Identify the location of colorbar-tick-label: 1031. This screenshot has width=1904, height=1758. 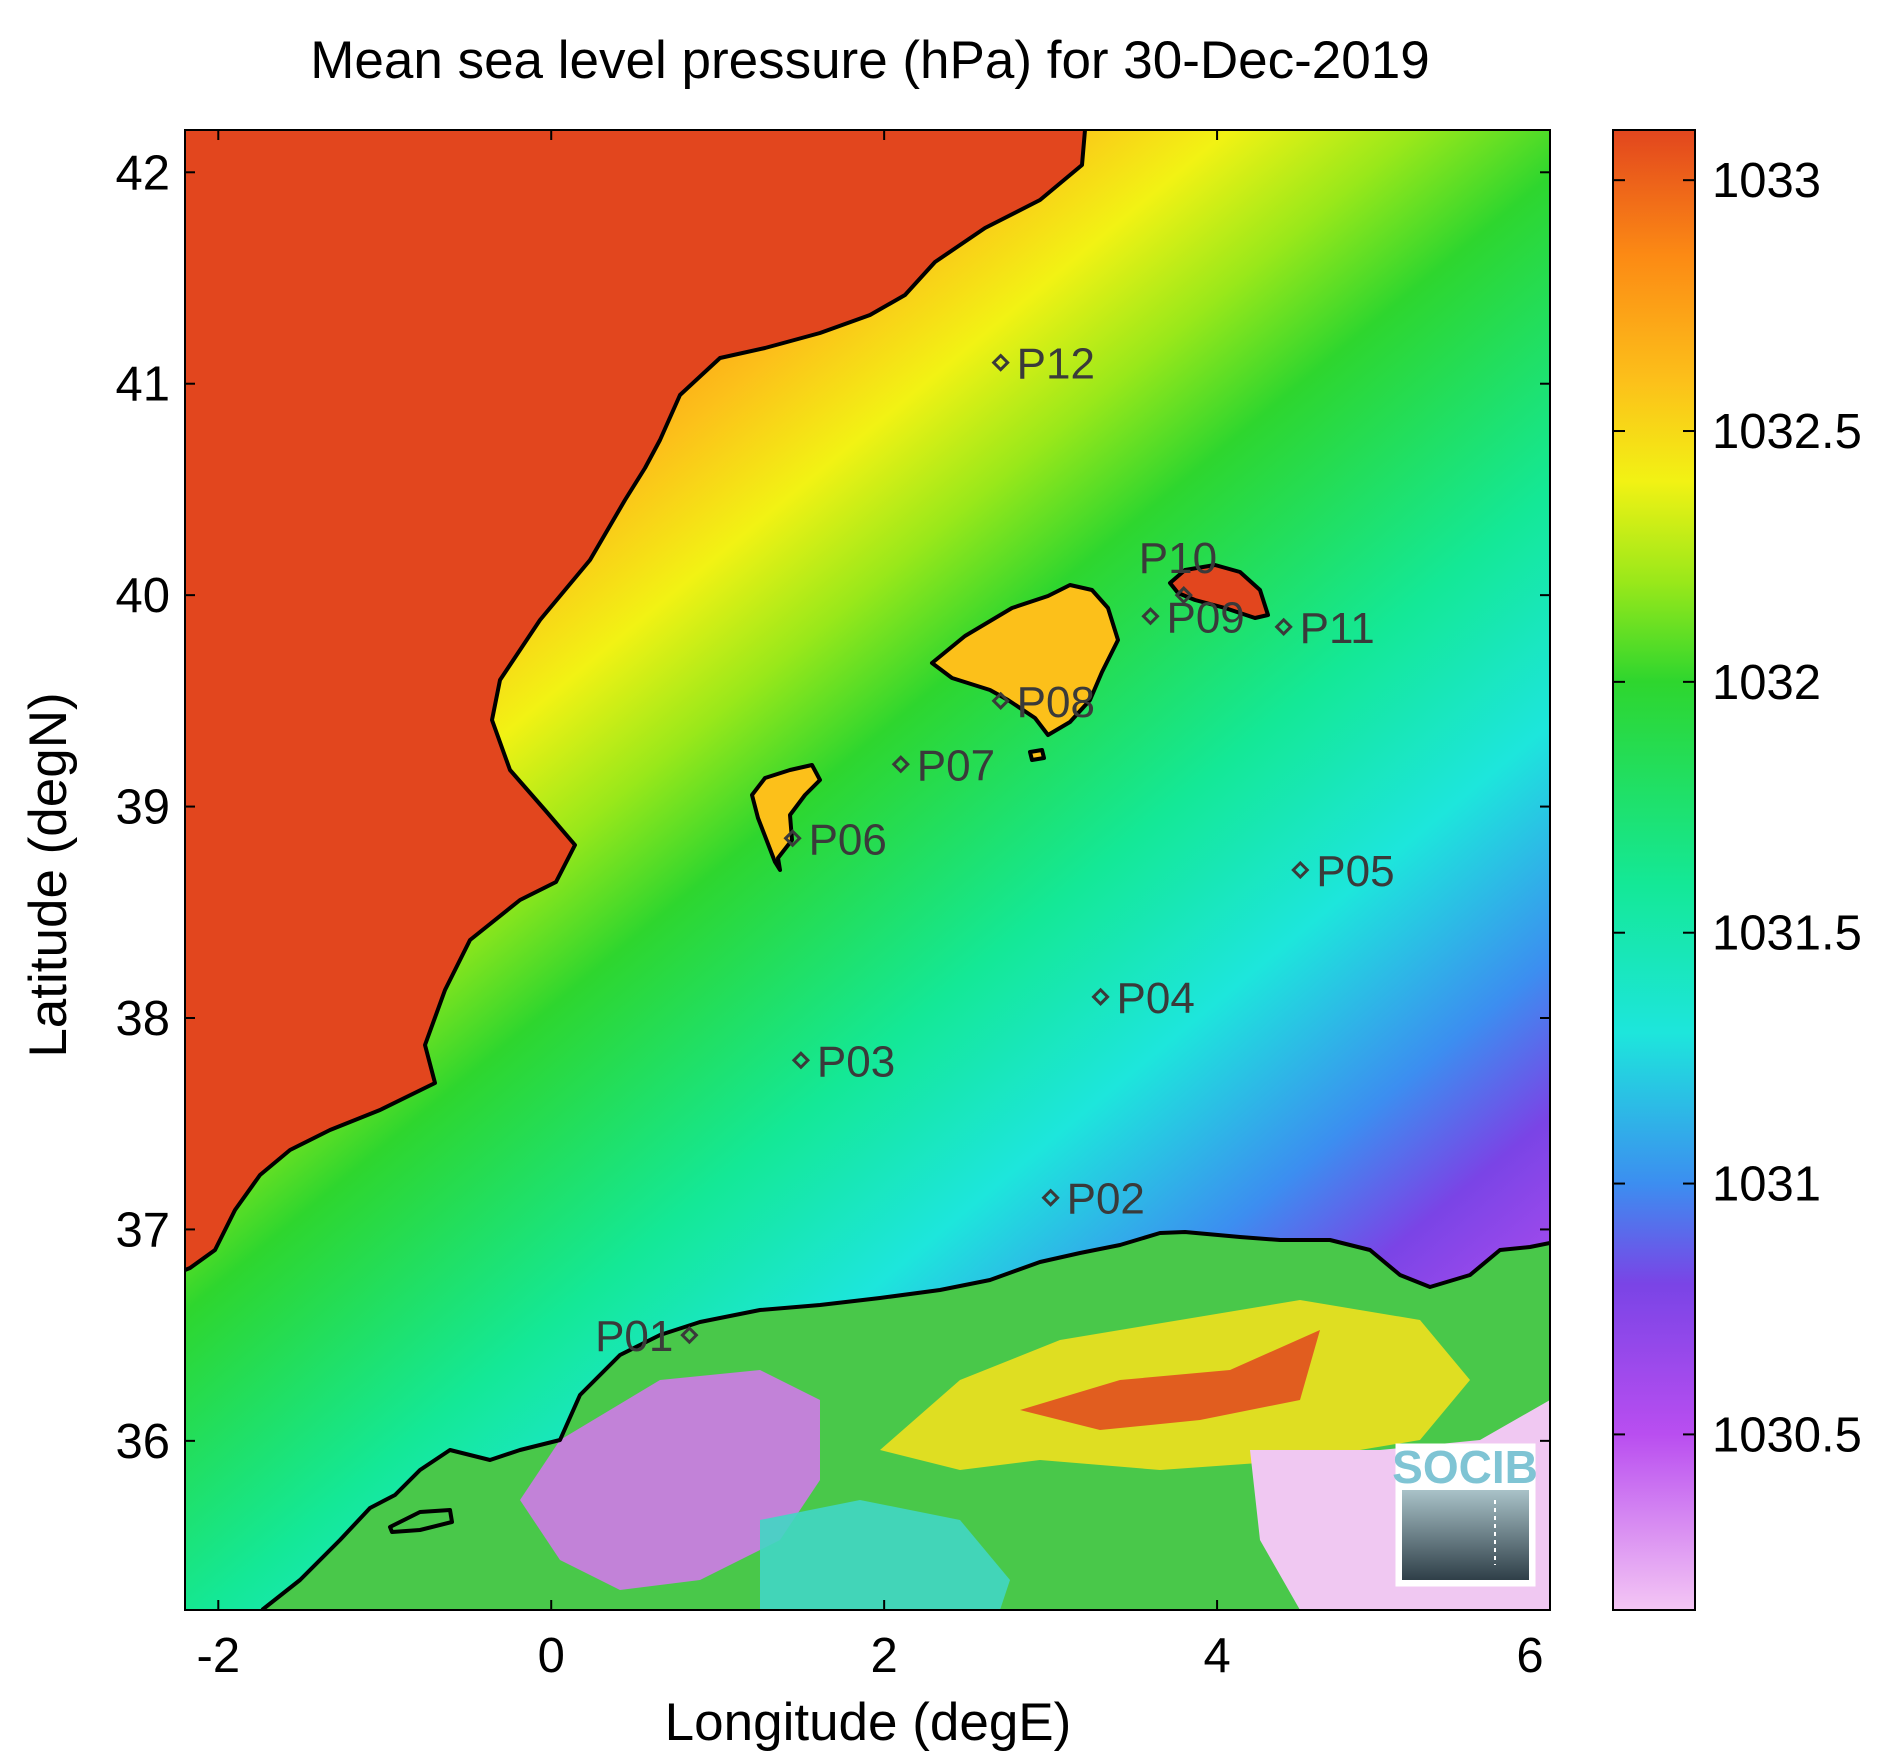
(1766, 1185).